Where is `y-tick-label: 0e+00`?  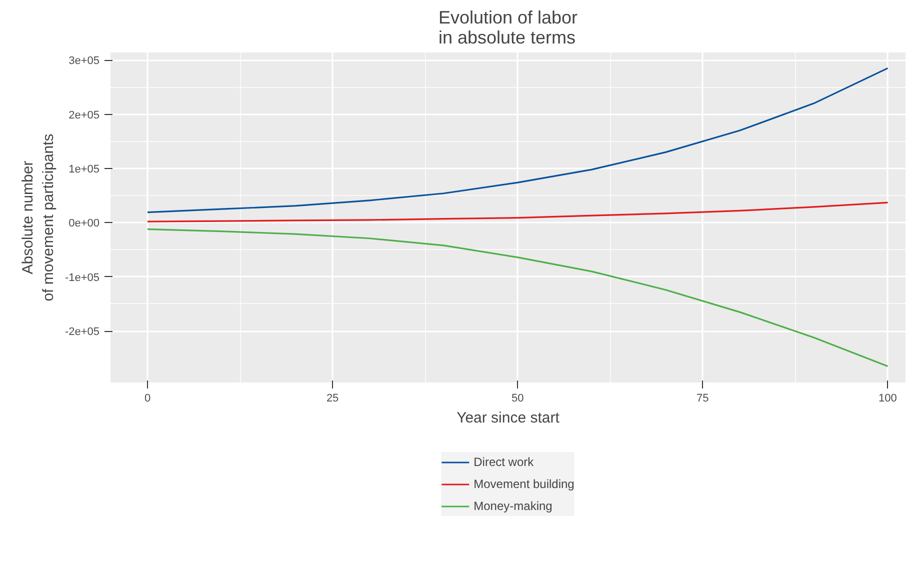 y-tick-label: 0e+00 is located at coordinates (84, 224).